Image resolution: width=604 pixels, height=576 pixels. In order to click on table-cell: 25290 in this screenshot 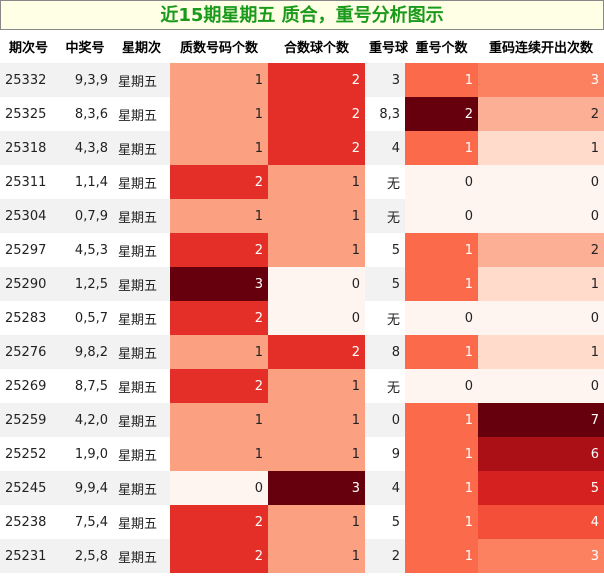, I will do `click(28, 284)`.